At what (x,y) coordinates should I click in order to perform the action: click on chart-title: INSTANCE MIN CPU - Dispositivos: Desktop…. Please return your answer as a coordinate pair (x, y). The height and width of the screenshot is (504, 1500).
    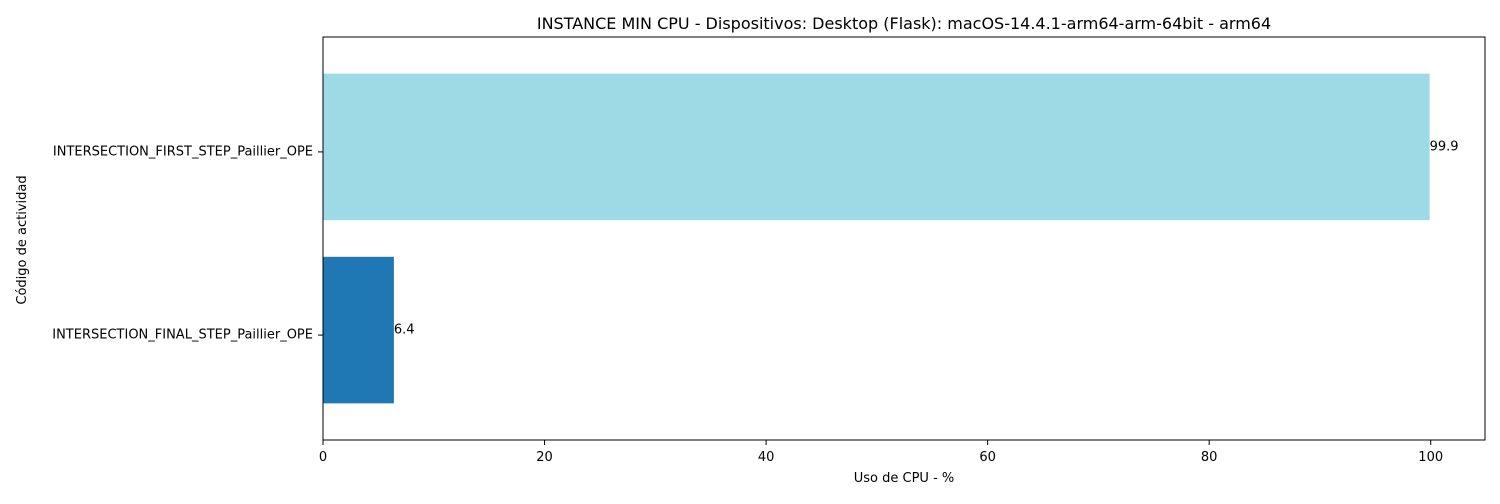
    Looking at the image, I should click on (904, 23).